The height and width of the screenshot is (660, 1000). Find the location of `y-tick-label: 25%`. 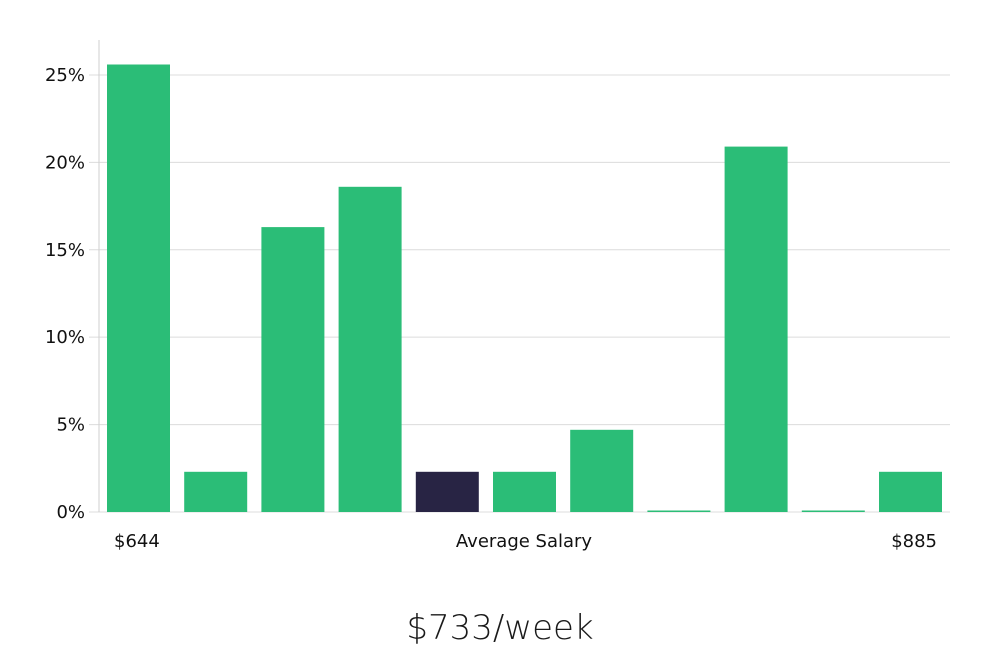

y-tick-label: 25% is located at coordinates (65, 75).